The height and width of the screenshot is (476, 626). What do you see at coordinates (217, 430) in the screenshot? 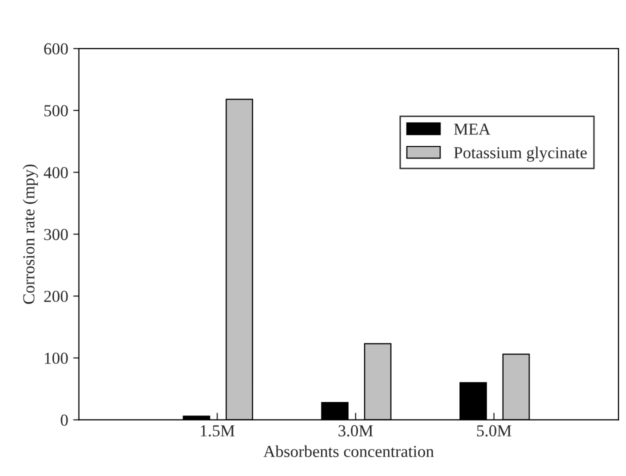
I see `x-tick-label: 1.5M` at bounding box center [217, 430].